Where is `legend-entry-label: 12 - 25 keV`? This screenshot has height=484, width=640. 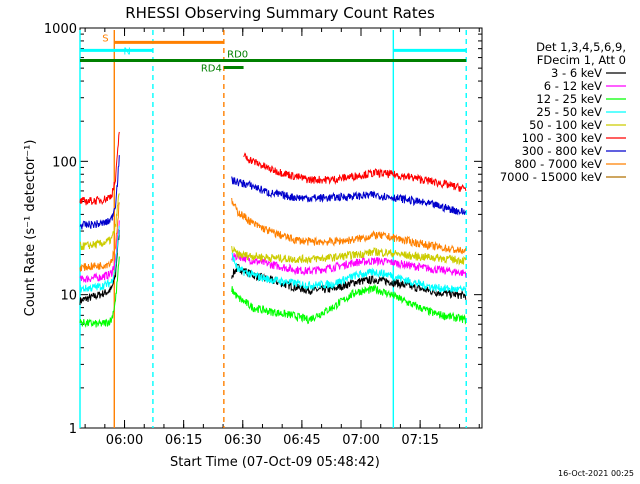 legend-entry-label: 12 - 25 keV is located at coordinates (569, 99).